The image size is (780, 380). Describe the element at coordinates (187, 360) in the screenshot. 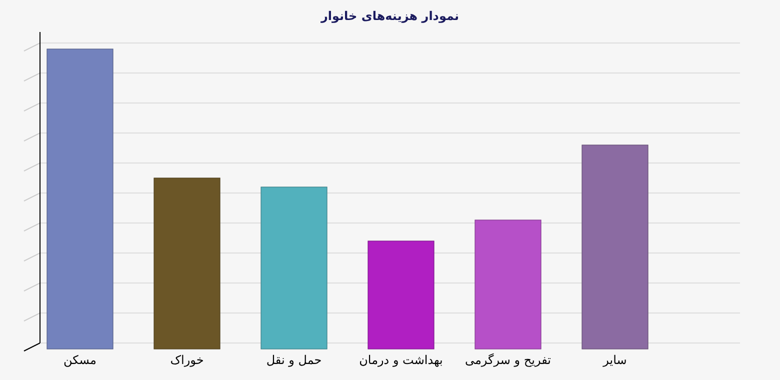

I see `x-tick-label: خوراک` at that location.